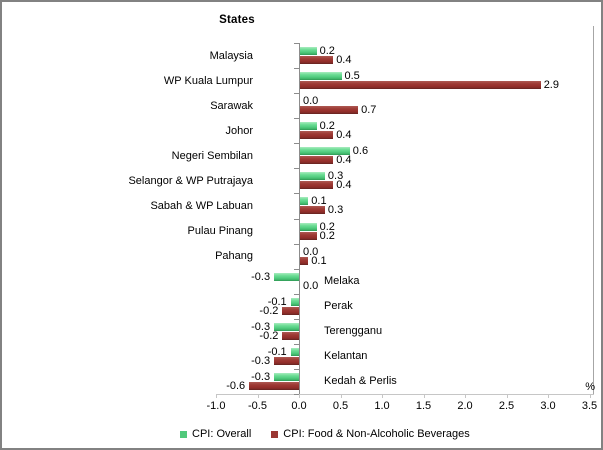 The image size is (603, 450). I want to click on legend-swatch-cpi-food, so click(275, 434).